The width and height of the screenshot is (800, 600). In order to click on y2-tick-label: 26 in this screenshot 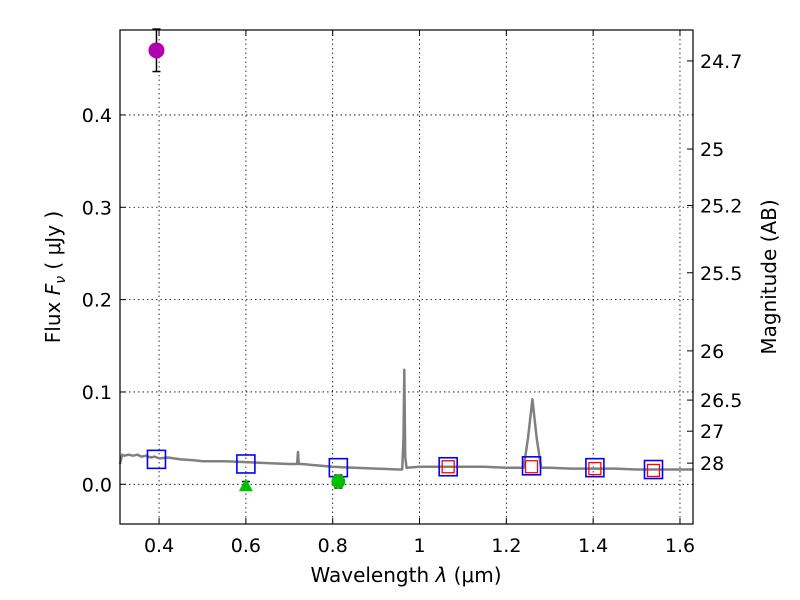, I will do `click(712, 352)`.